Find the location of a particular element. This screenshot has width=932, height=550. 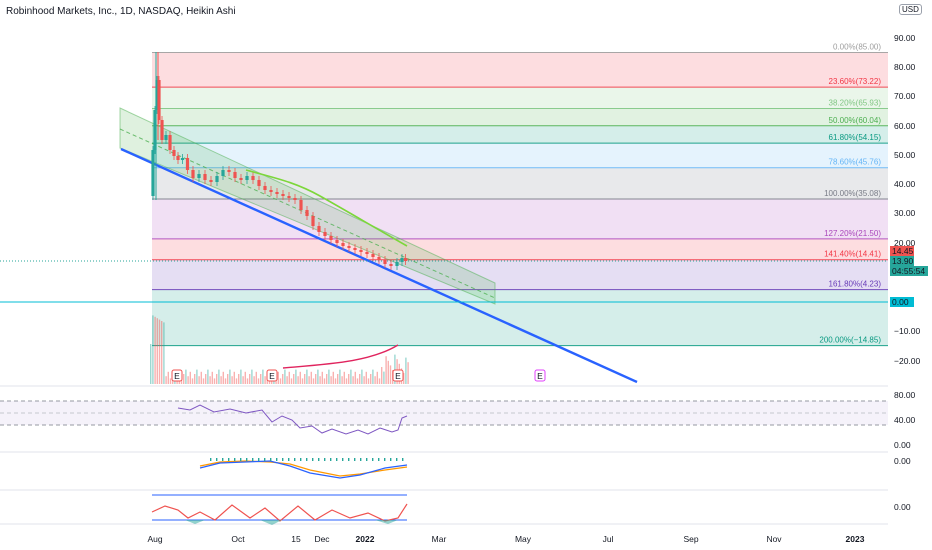

time-axis: Aug Oct 15 Dec 2022 Mar May Jul Sep Nov 2023 is located at coordinates (505, 539).